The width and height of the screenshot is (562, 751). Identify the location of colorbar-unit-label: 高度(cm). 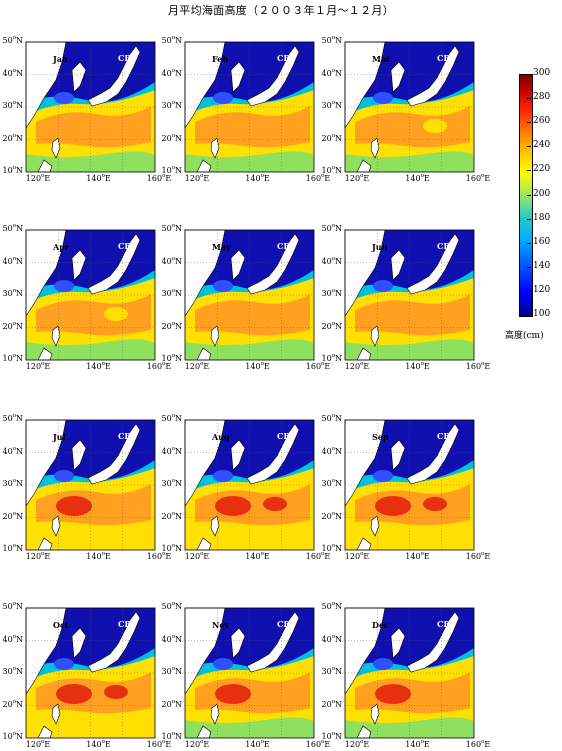
(524, 336).